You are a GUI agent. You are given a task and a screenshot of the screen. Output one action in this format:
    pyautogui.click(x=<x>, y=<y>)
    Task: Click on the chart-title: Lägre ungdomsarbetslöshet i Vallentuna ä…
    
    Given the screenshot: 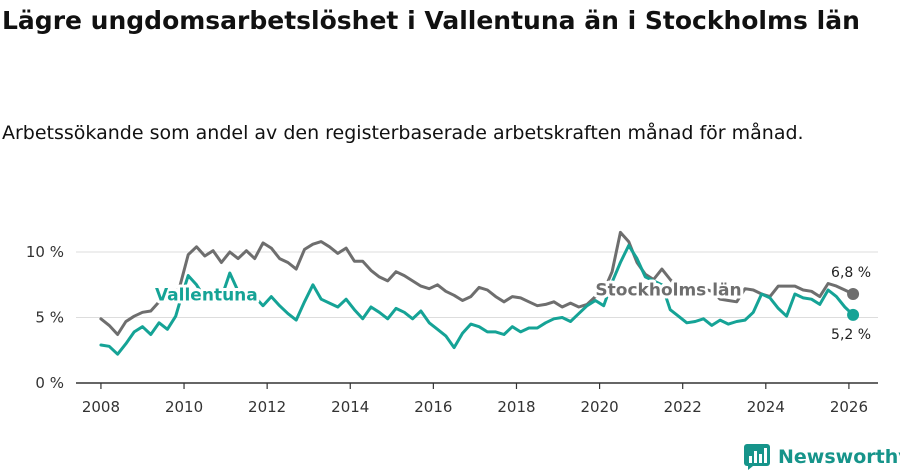 What is the action you would take?
    pyautogui.click(x=431, y=20)
    